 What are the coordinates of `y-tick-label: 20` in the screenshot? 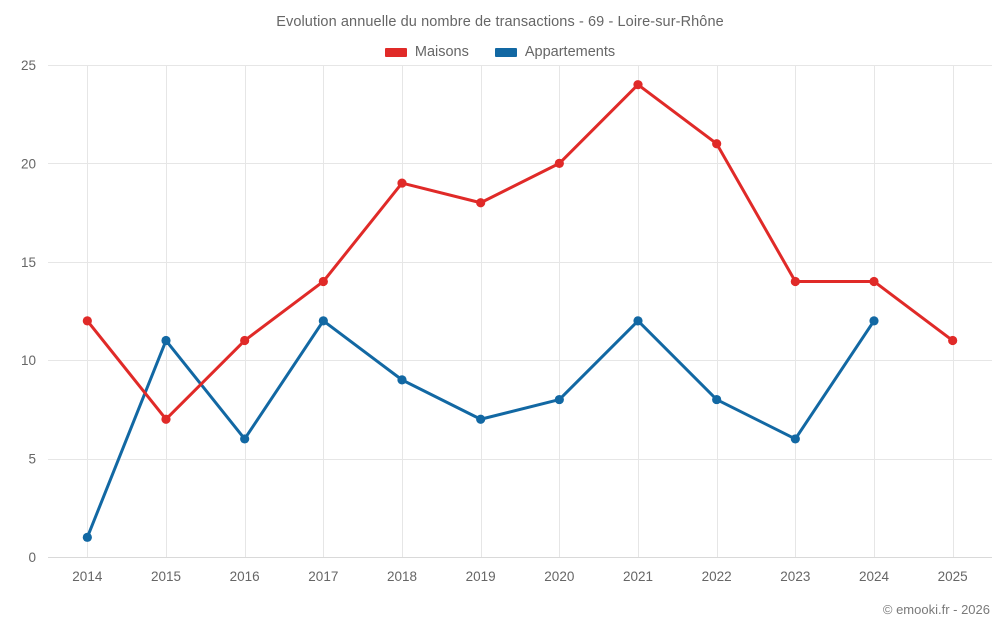 It's located at (28, 163).